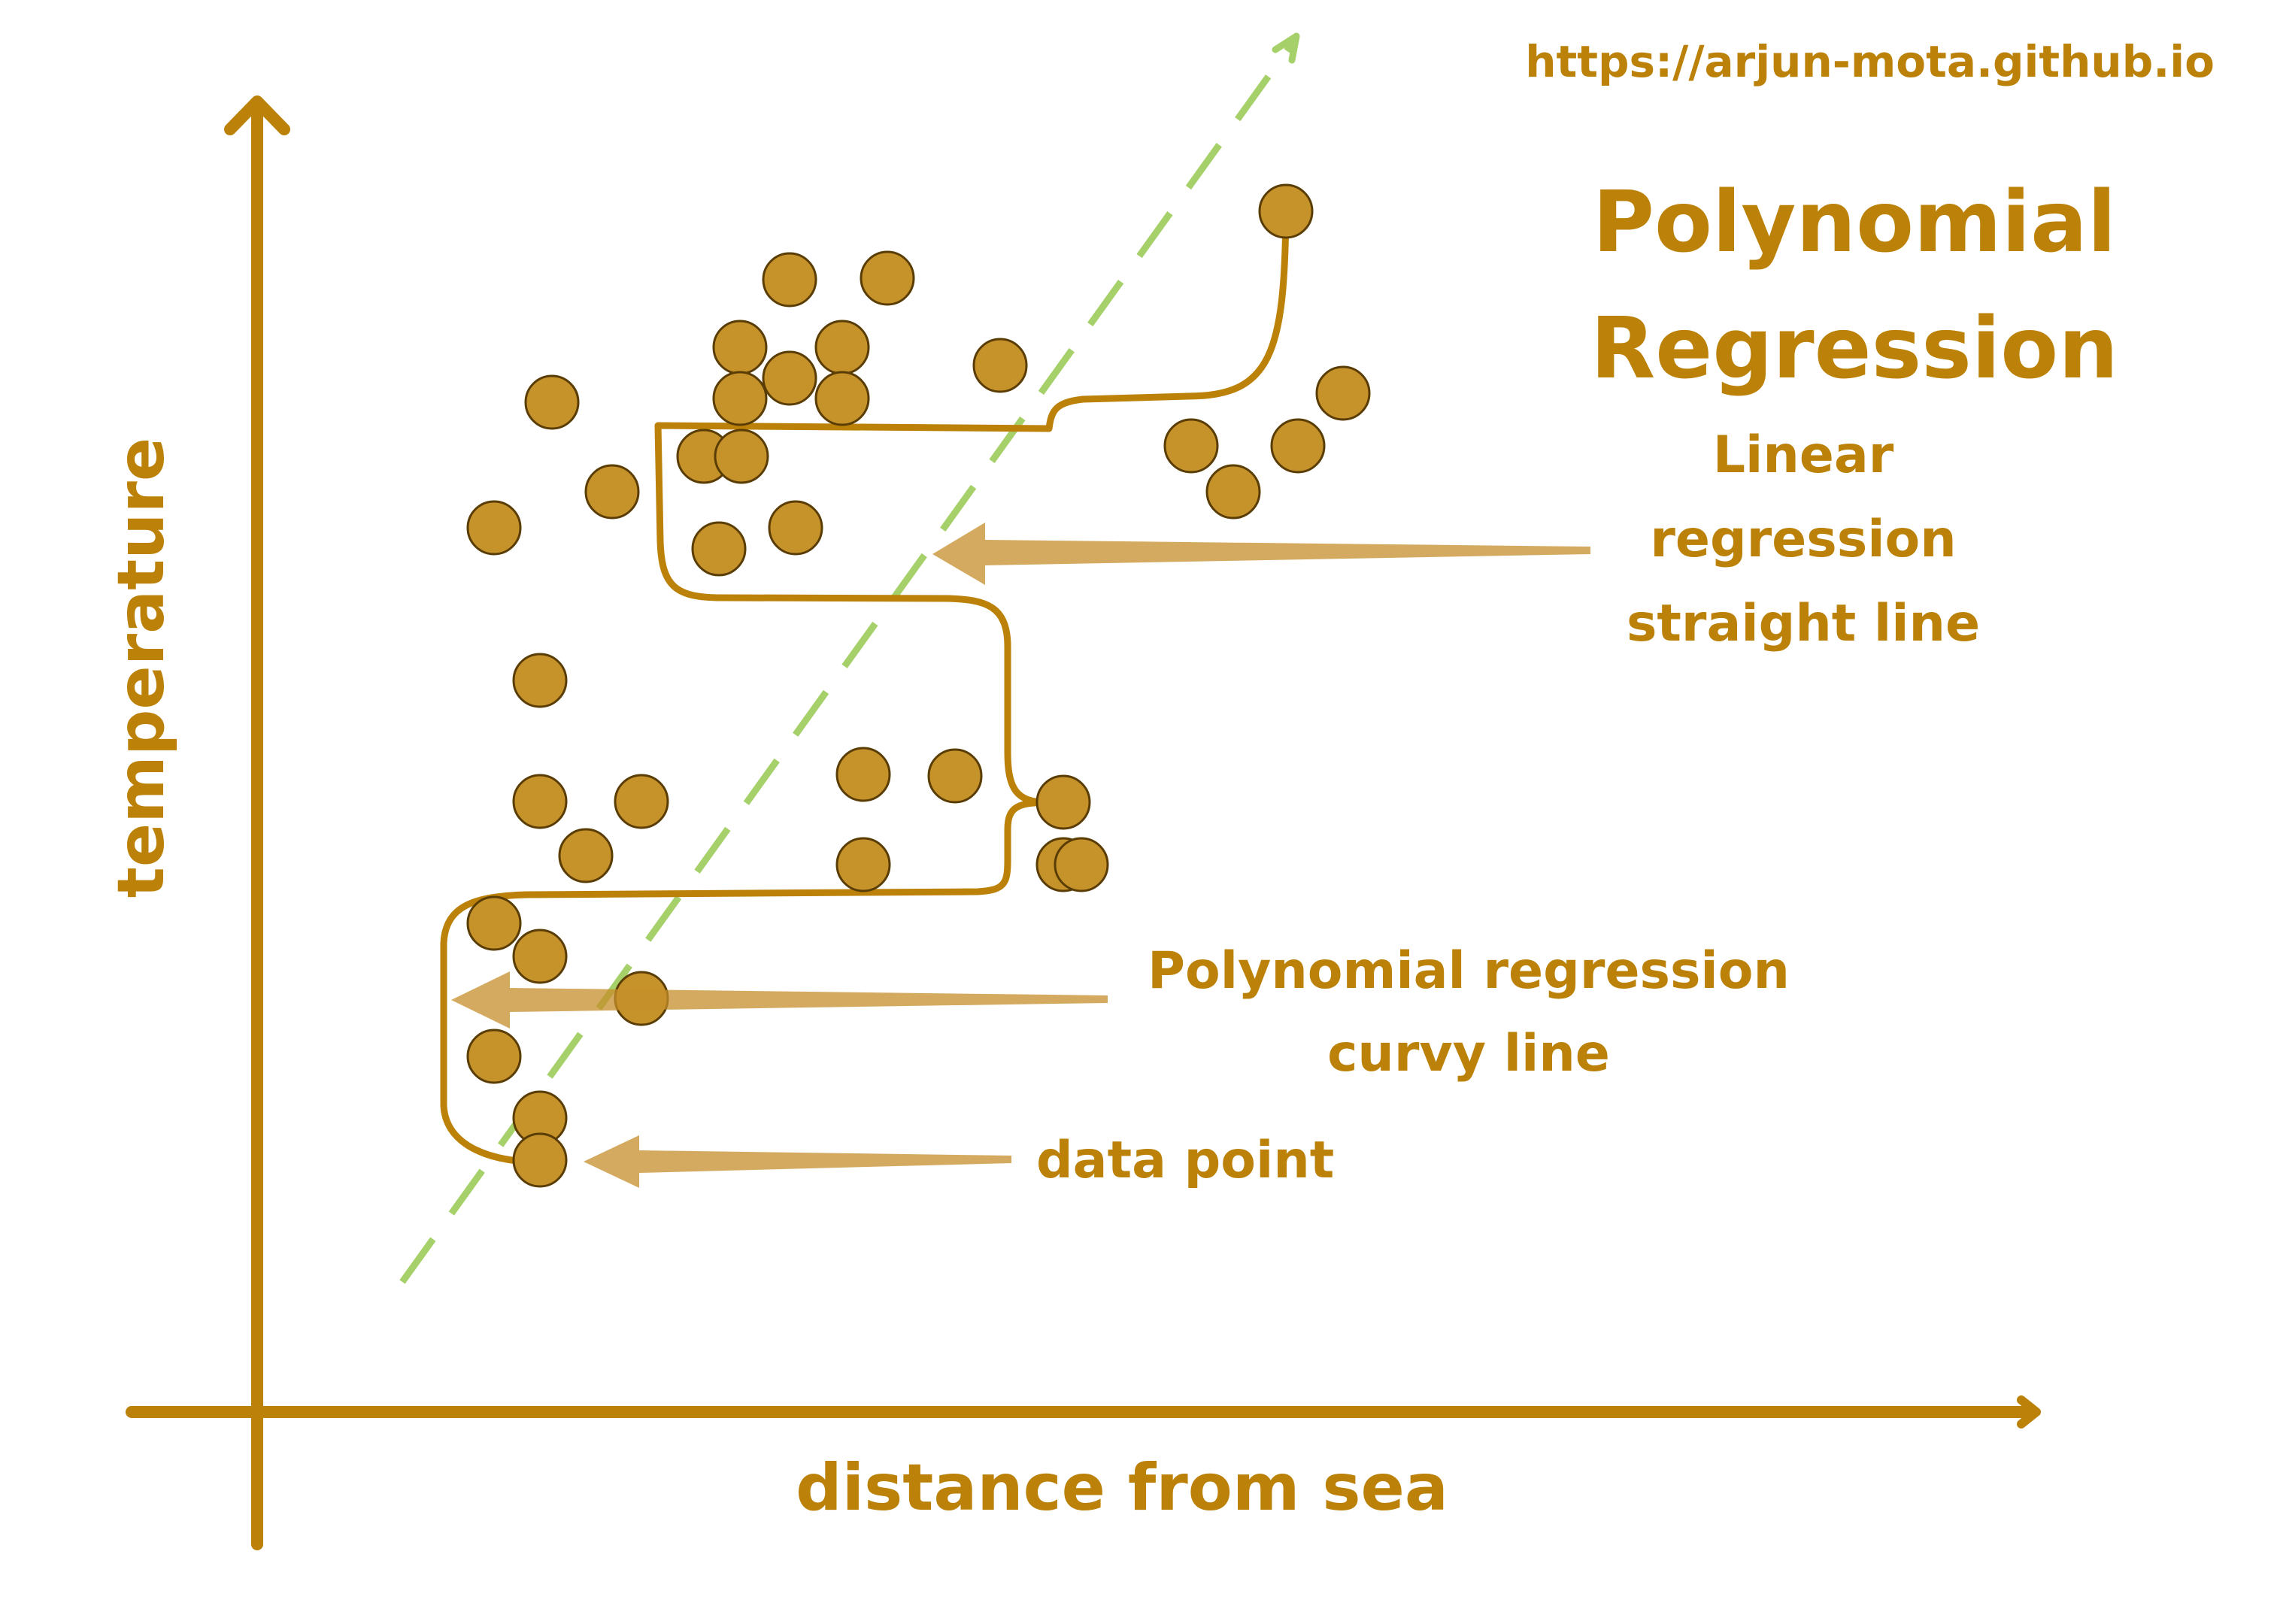 The image size is (2274, 1624). What do you see at coordinates (1803, 623) in the screenshot?
I see `linear-annotation-line-3: straight line` at bounding box center [1803, 623].